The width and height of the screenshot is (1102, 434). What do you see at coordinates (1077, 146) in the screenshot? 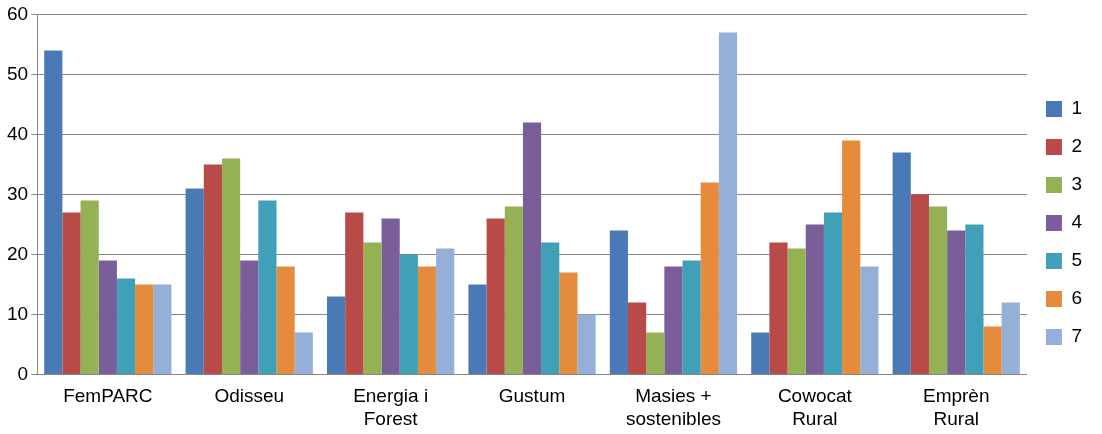
I see `legend-label: 2` at bounding box center [1077, 146].